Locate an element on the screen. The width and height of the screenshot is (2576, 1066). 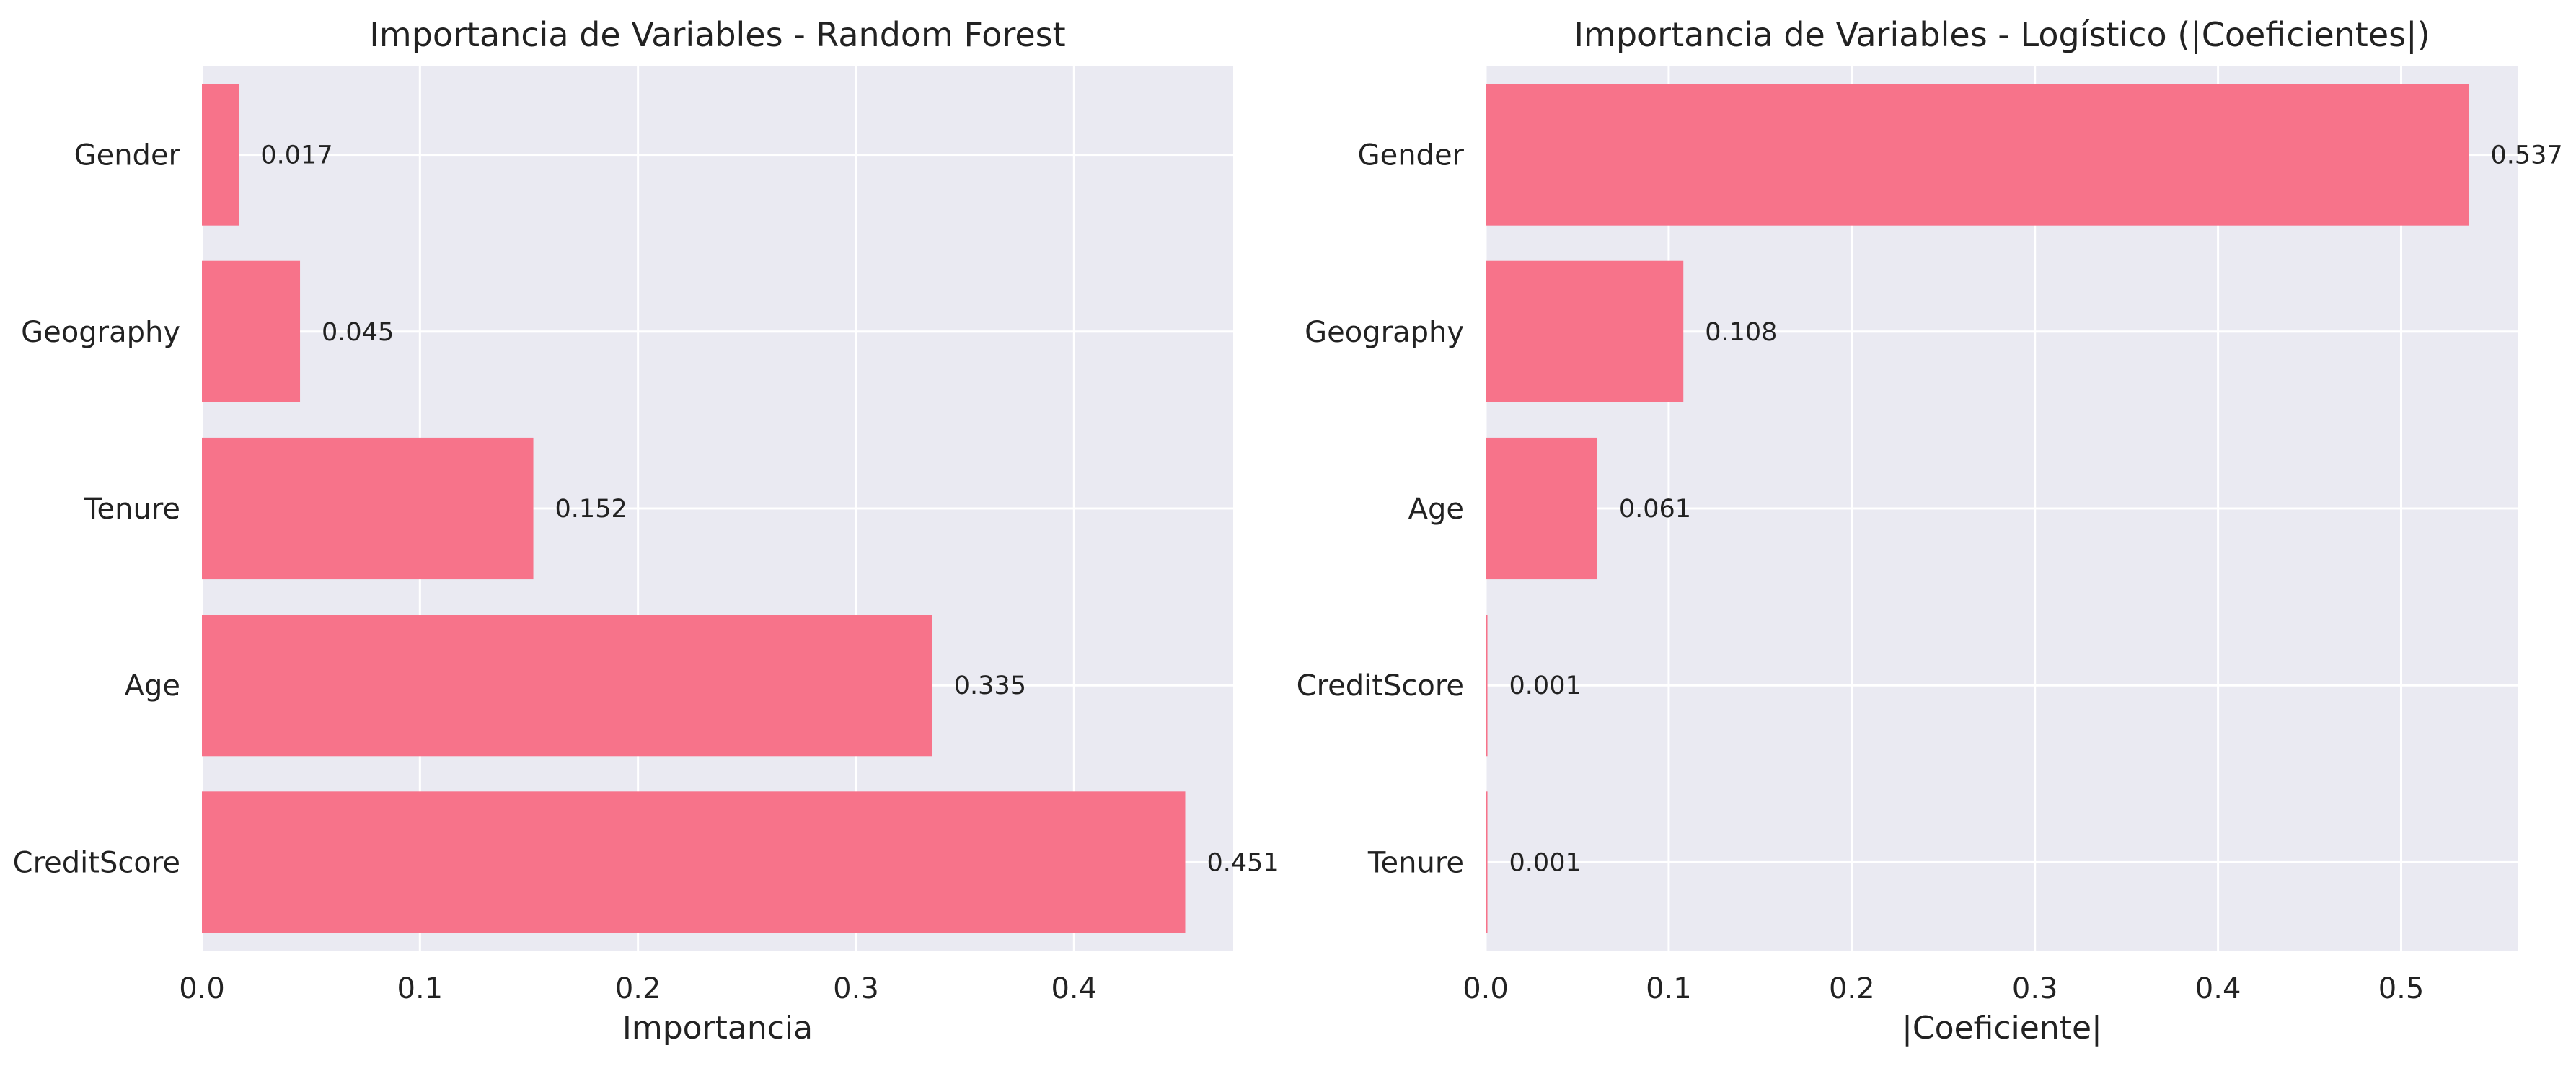
x-axis-label: Importancia is located at coordinates (717, 1028).